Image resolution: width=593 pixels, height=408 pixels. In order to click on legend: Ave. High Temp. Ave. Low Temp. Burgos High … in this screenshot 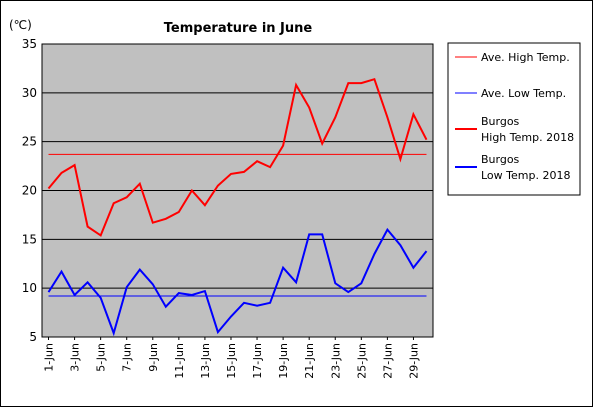, I will do `click(514, 116)`.